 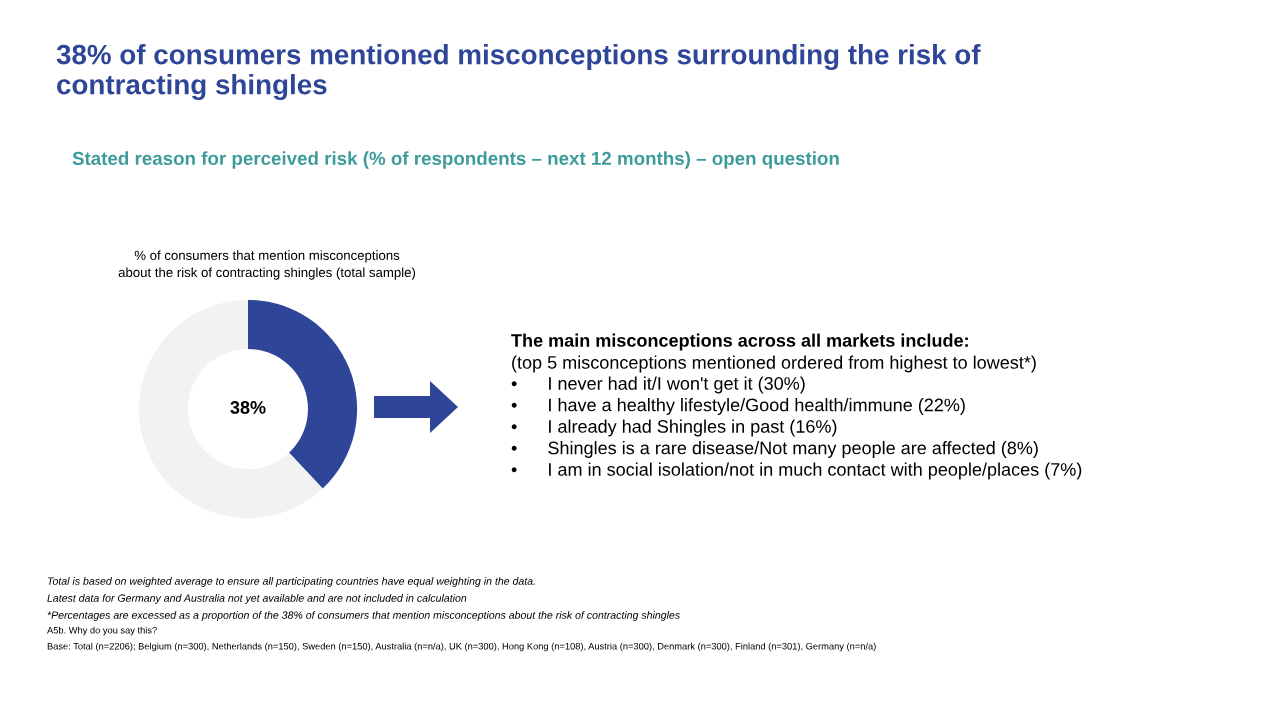 I want to click on text: Base: Total (n=2206); Belgium (n=300), Netherlands (n=150), Sweden (n=150), Australia (n=n/a), UK (n=300), Hong Kong (n=108), Austria (n=300), Denmark (n=300), Finland (n=301), Germany (n=n/a), so click(x=461, y=647).